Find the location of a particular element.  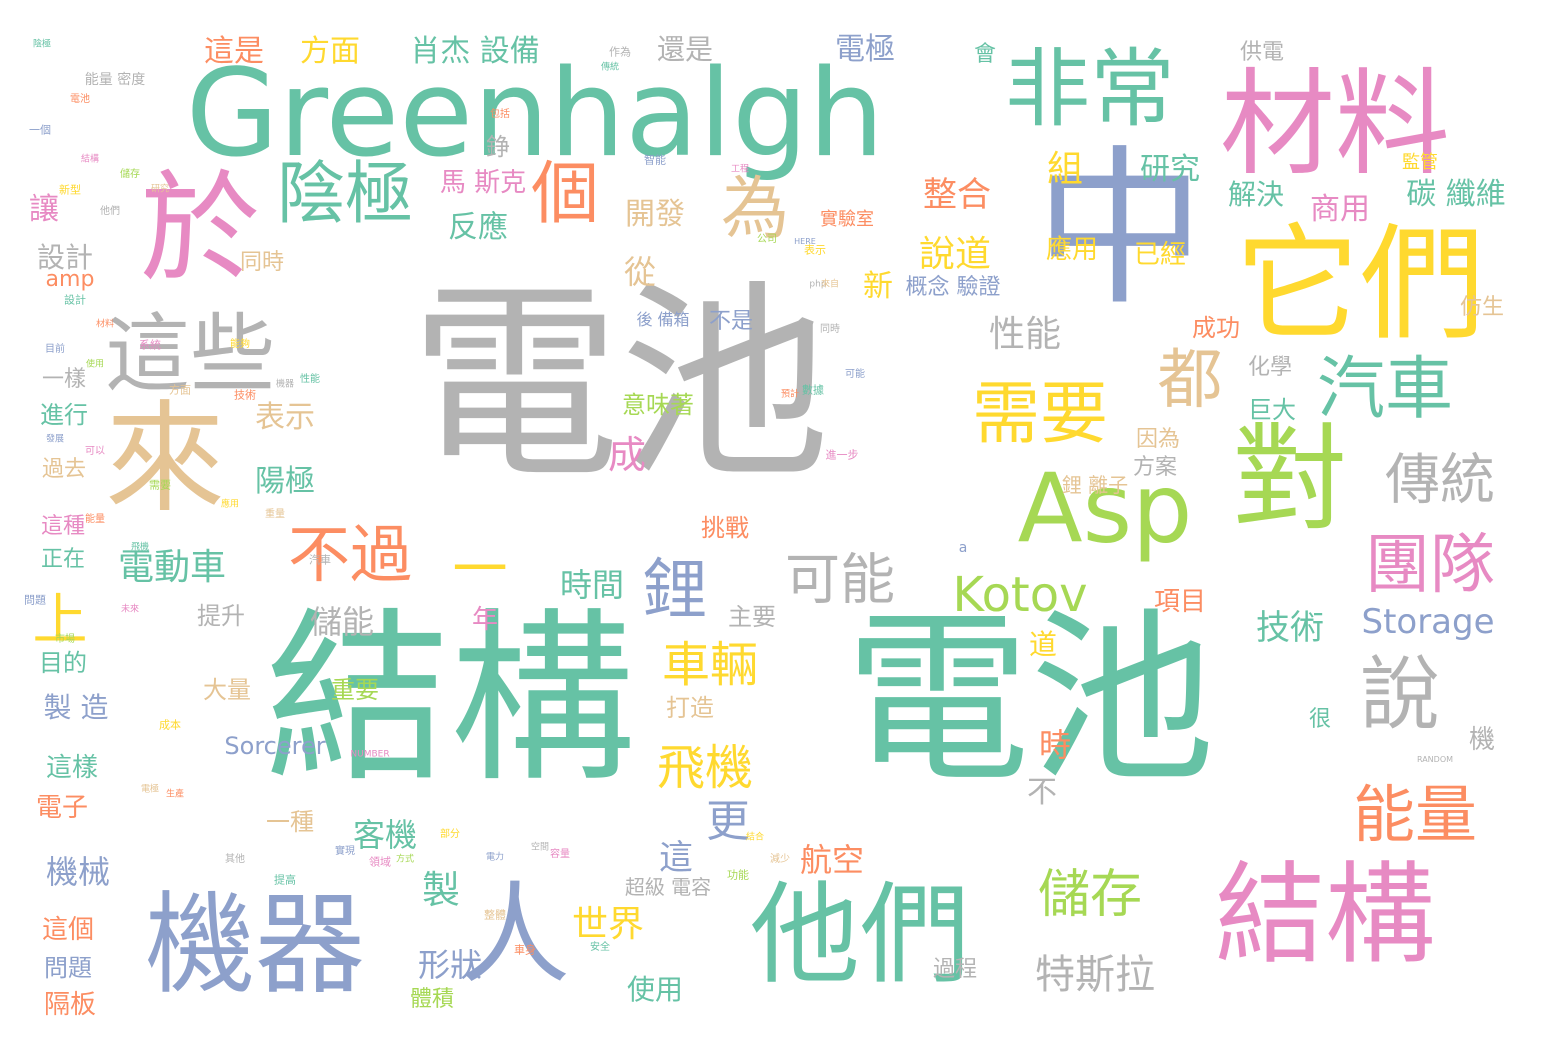

cloud-word: 超級 電容 is located at coordinates (668, 887).